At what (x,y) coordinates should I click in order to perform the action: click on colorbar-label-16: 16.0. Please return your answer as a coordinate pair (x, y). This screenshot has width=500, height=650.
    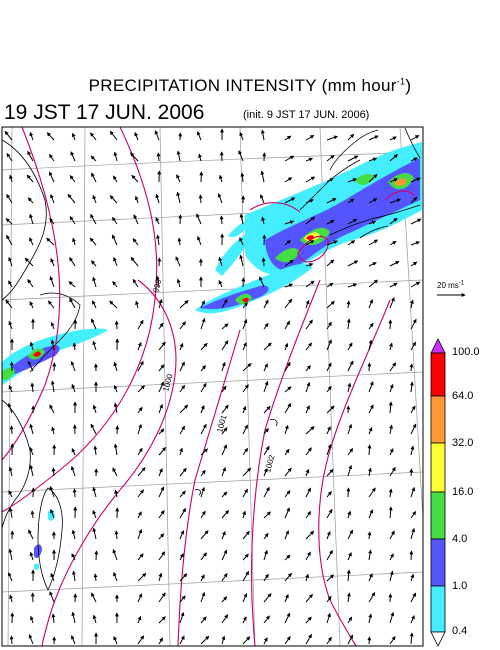
    Looking at the image, I should click on (463, 492).